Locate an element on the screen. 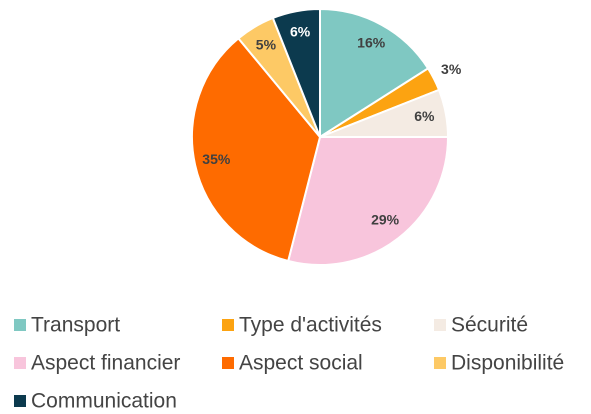  value-label: 3% is located at coordinates (451, 69).